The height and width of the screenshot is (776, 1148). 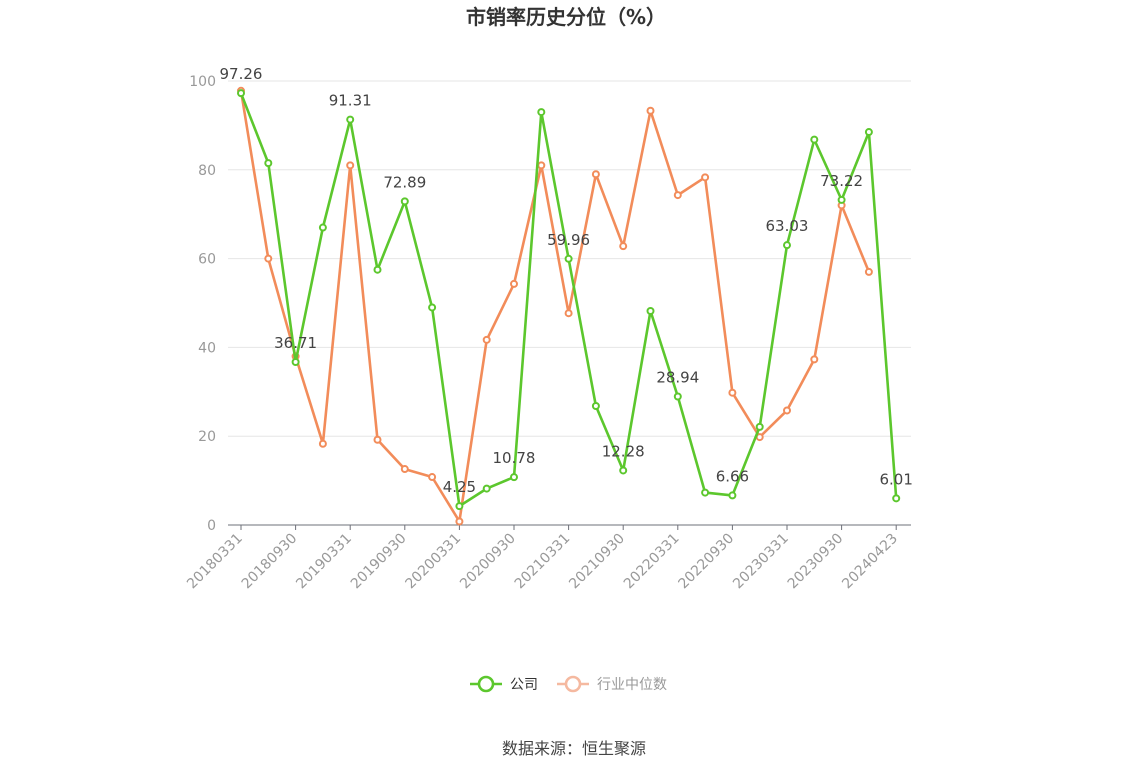 What do you see at coordinates (732, 476) in the screenshot?
I see `data-label: 6.66` at bounding box center [732, 476].